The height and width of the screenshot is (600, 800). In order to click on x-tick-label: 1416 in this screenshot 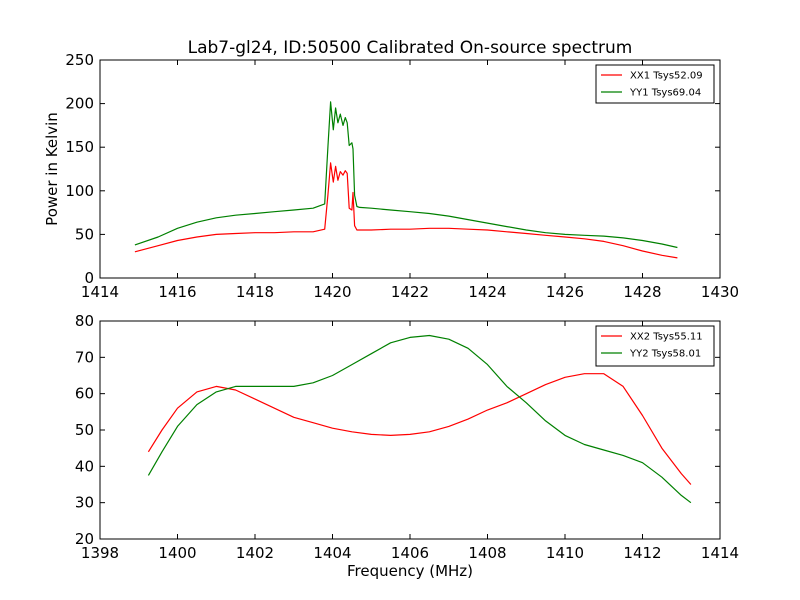, I will do `click(177, 292)`.